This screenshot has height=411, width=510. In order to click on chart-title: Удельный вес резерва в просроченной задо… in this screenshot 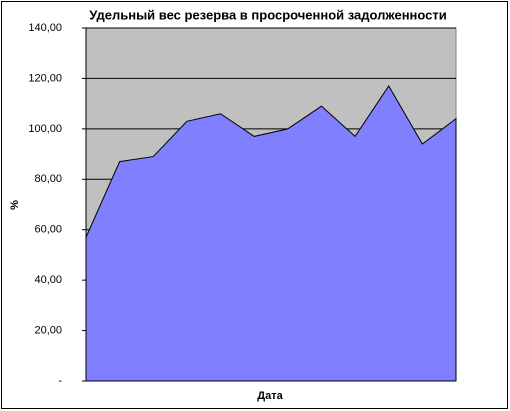, I will do `click(268, 14)`.